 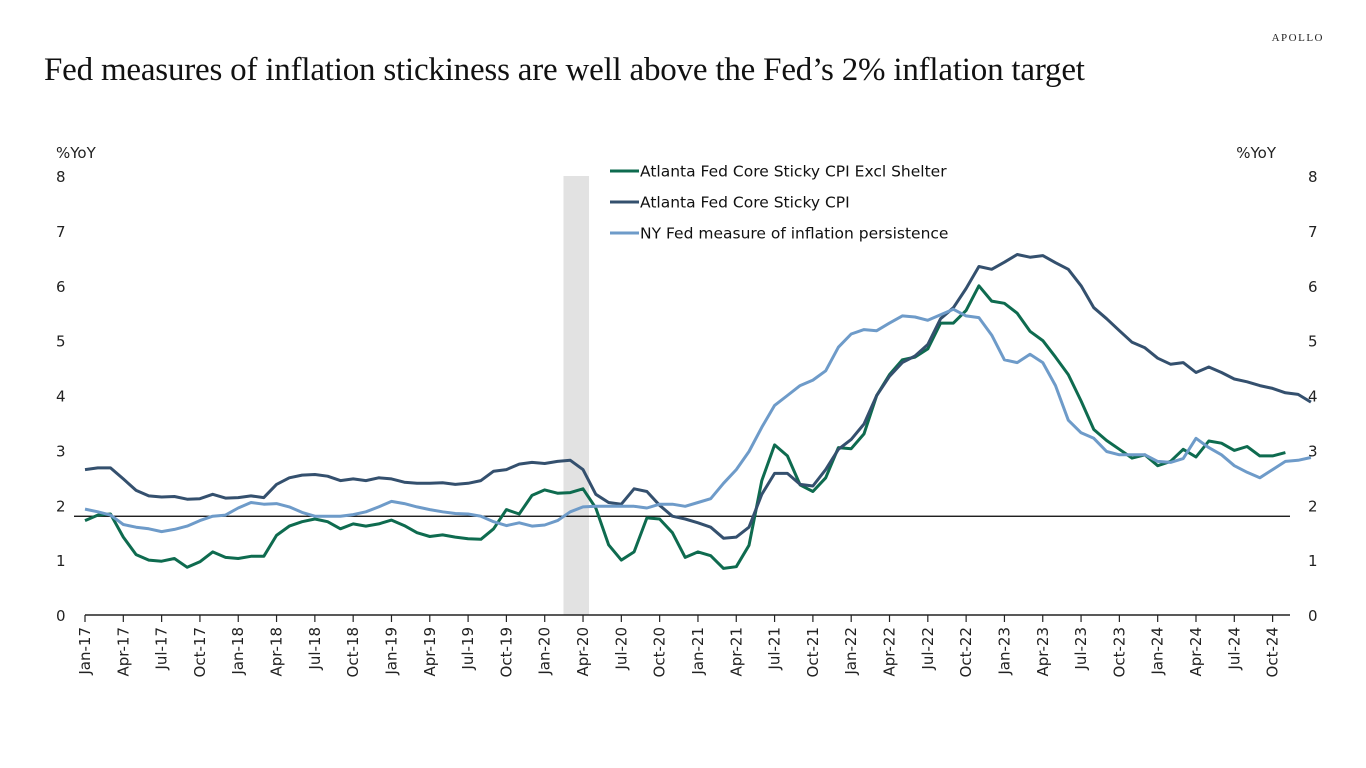 I want to click on x-tick-label: Oct-20, so click(x=660, y=652).